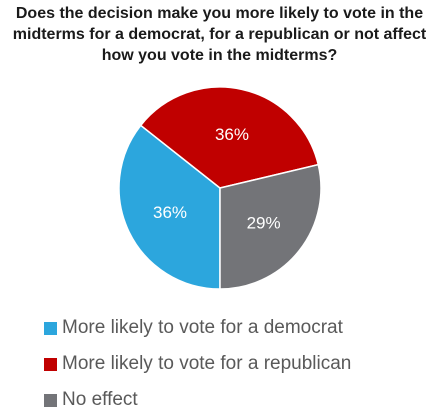  Describe the element at coordinates (232, 134) in the screenshot. I see `pie-label-republican: 36%` at that location.